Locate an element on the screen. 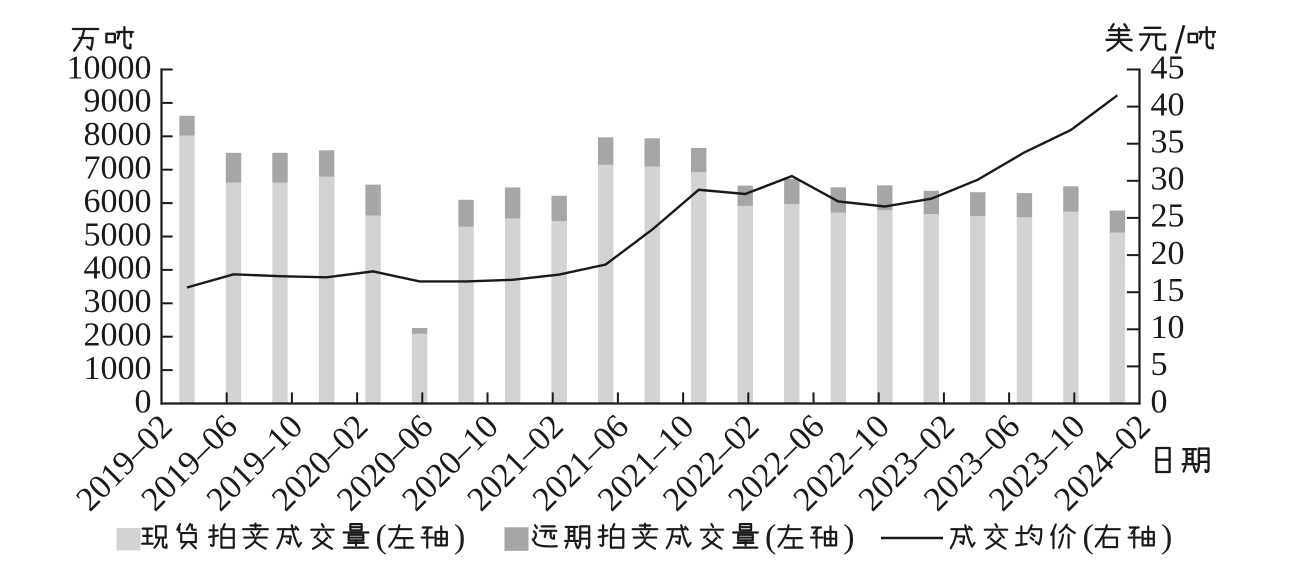  svg-text: 35 is located at coordinates (1168, 142).